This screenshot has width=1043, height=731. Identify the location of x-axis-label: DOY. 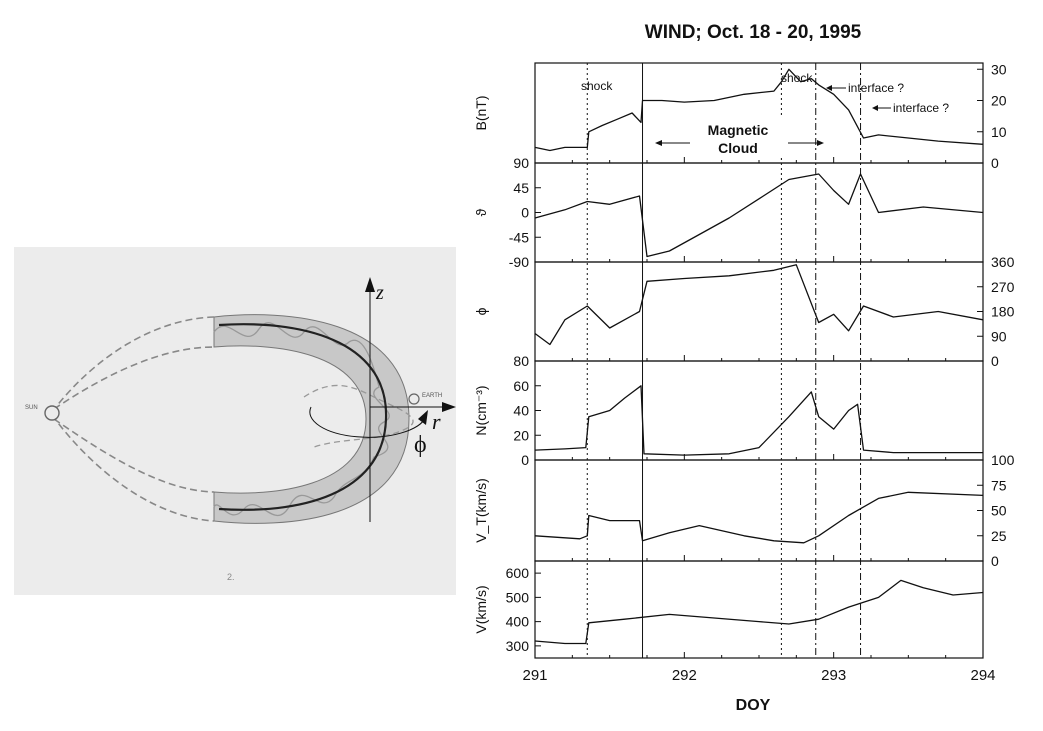
(753, 705).